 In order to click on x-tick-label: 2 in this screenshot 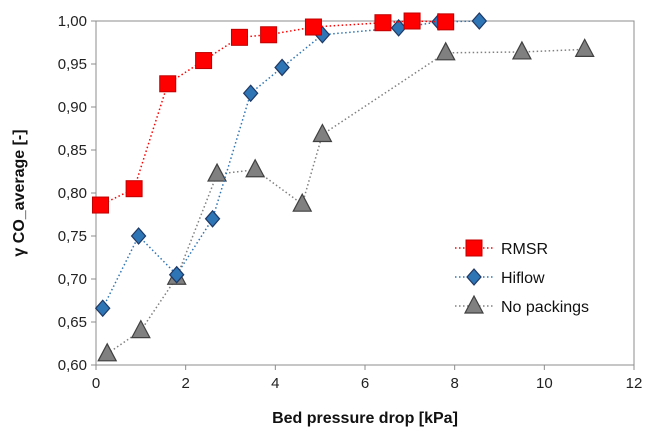, I will do `click(185, 383)`.